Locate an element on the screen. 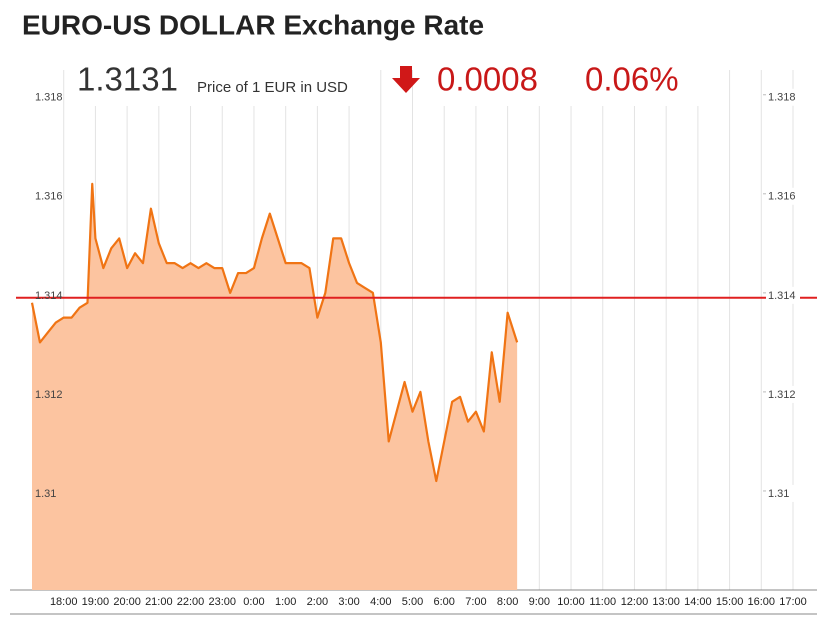 This screenshot has width=827, height=628. down-arrow is located at coordinates (406, 79).